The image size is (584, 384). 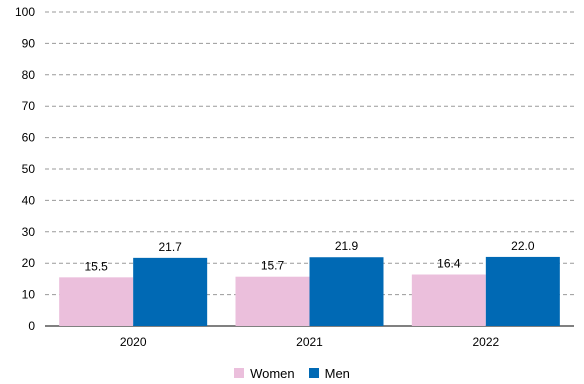 What do you see at coordinates (29, 43) in the screenshot?
I see `y-tick-label: 90` at bounding box center [29, 43].